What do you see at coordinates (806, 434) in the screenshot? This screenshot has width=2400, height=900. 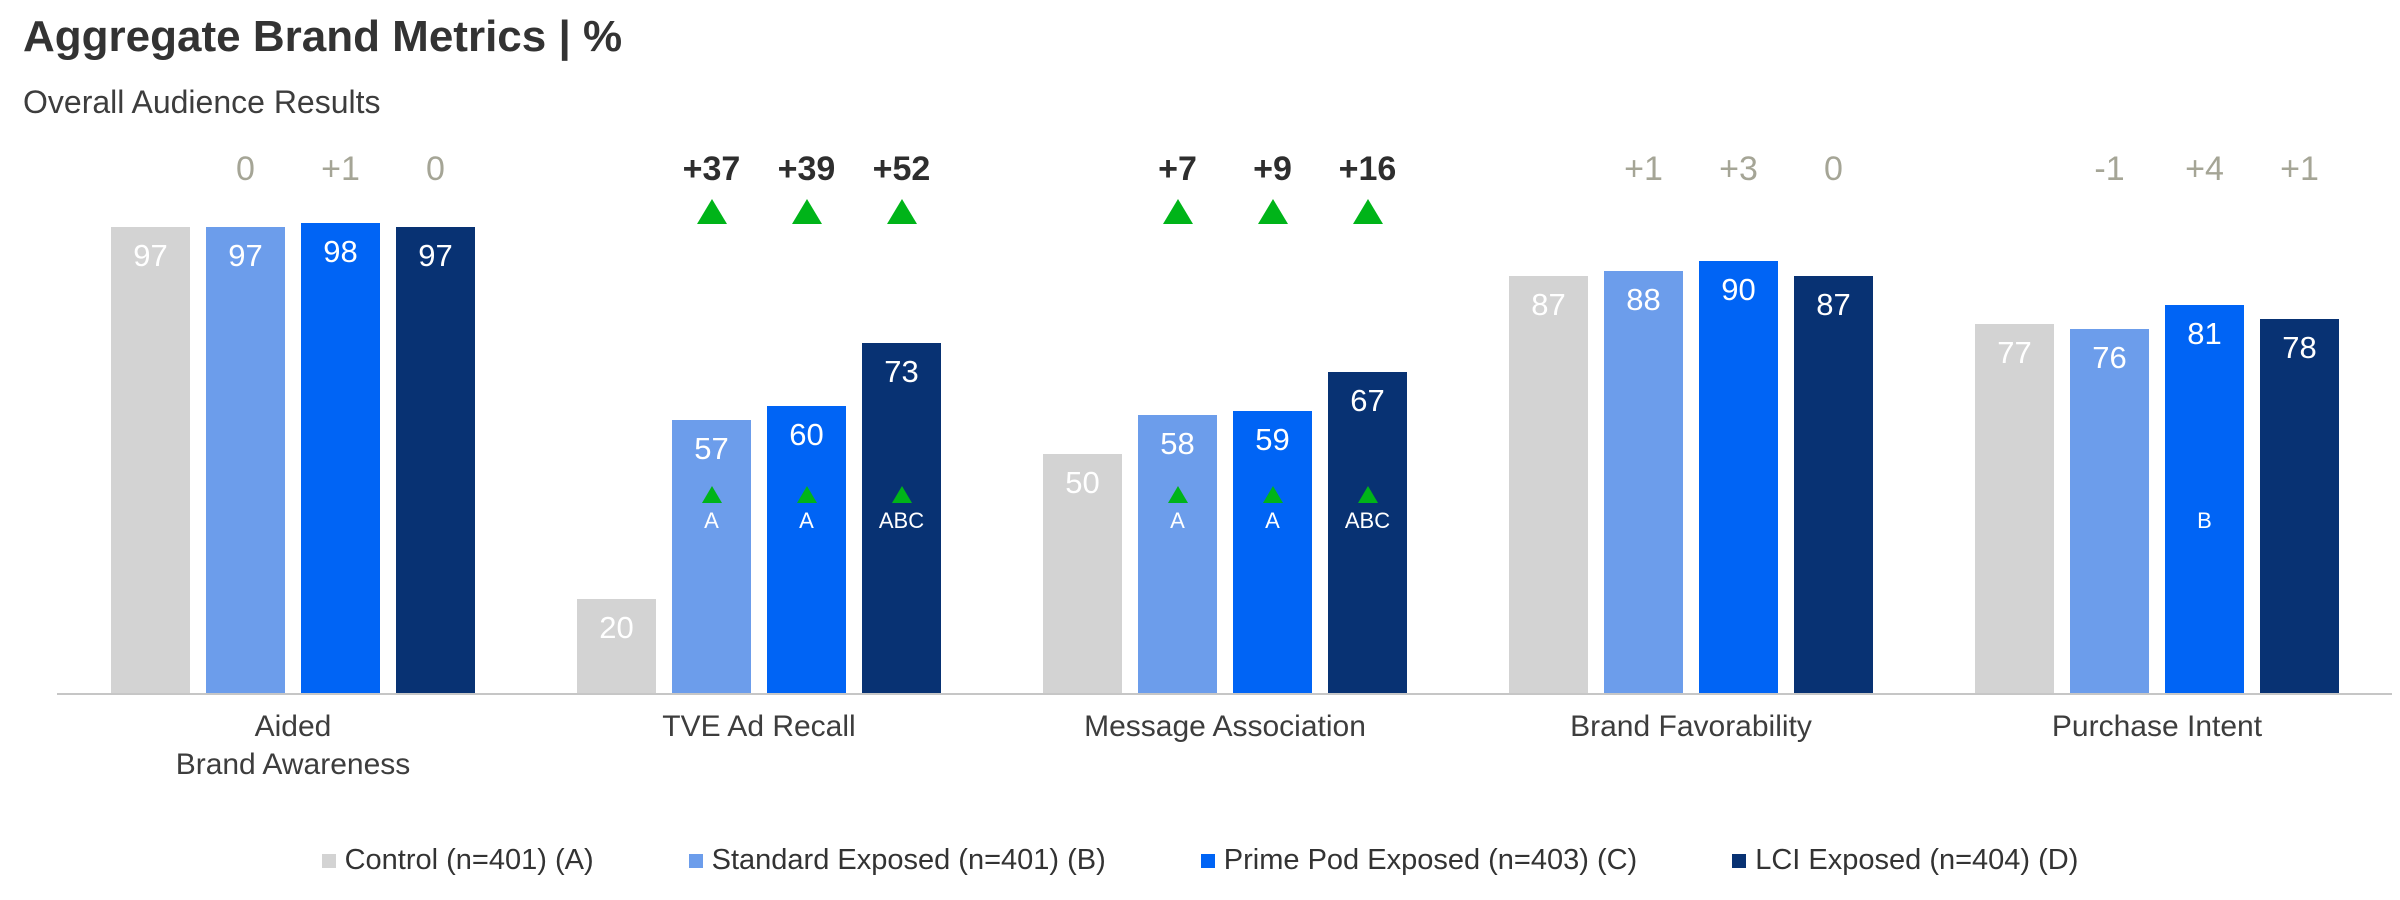 I see `bar-value-label: 60` at bounding box center [806, 434].